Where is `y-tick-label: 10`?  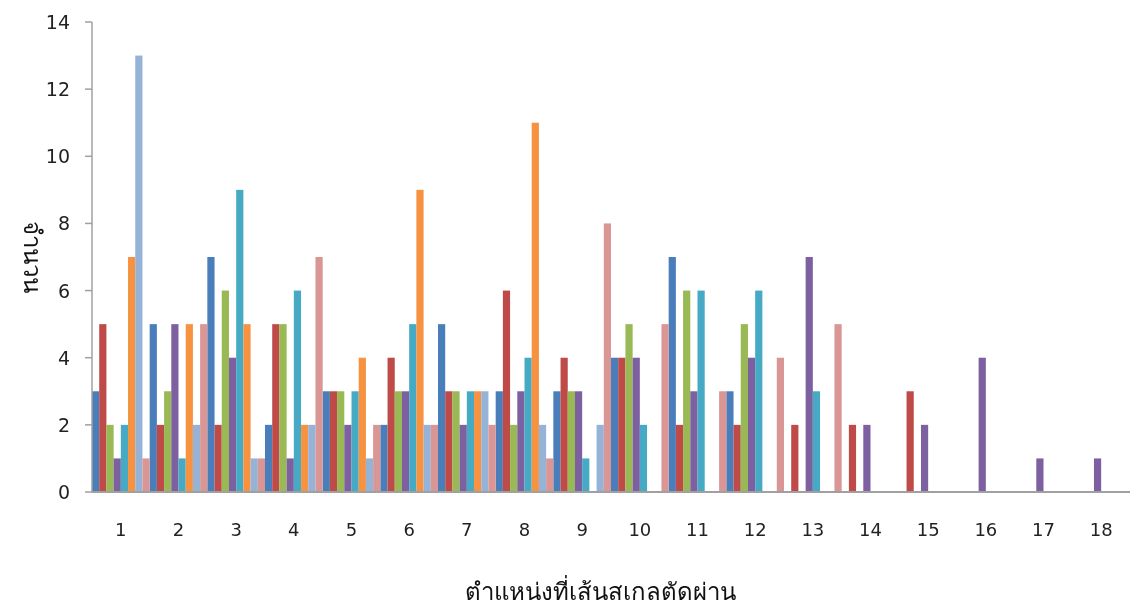 y-tick-label: 10 is located at coordinates (57, 156).